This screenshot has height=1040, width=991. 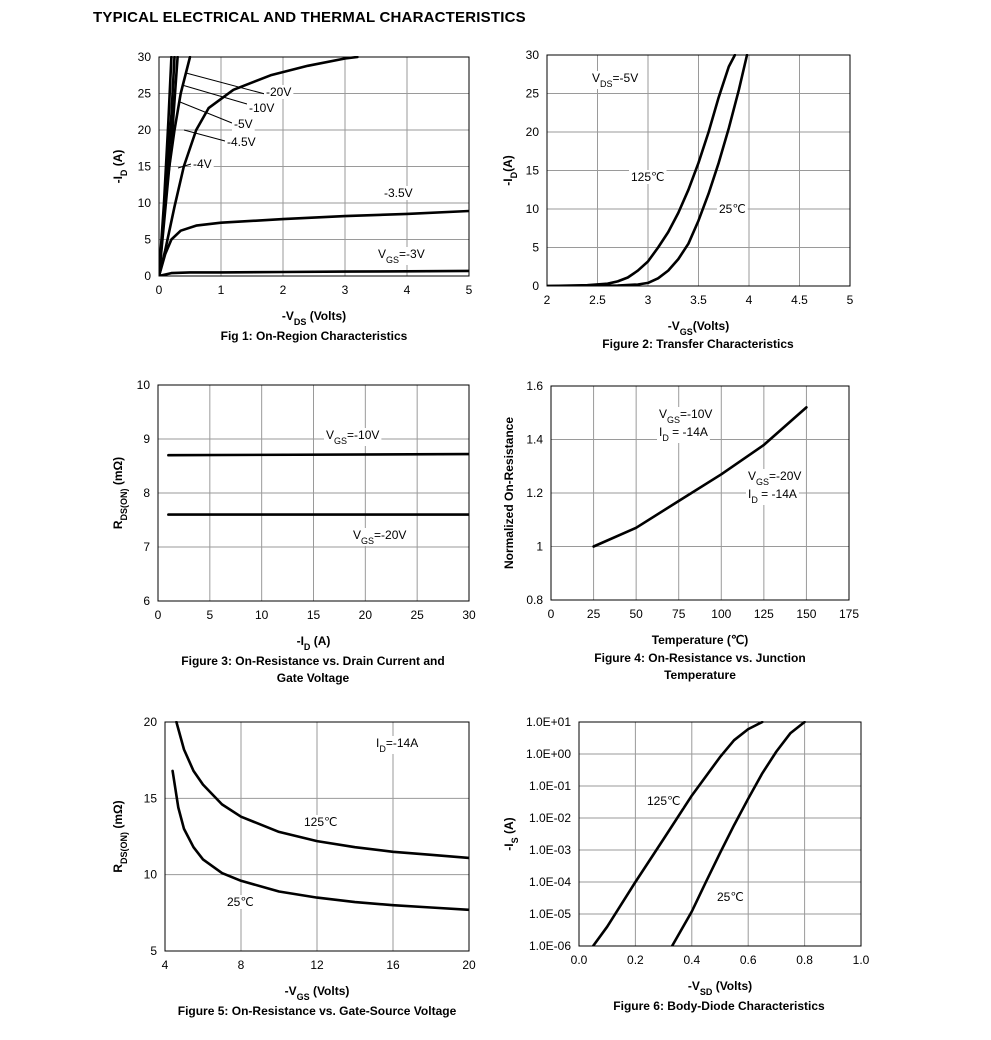 I want to click on x-tick-label: 0.6, so click(x=748, y=960).